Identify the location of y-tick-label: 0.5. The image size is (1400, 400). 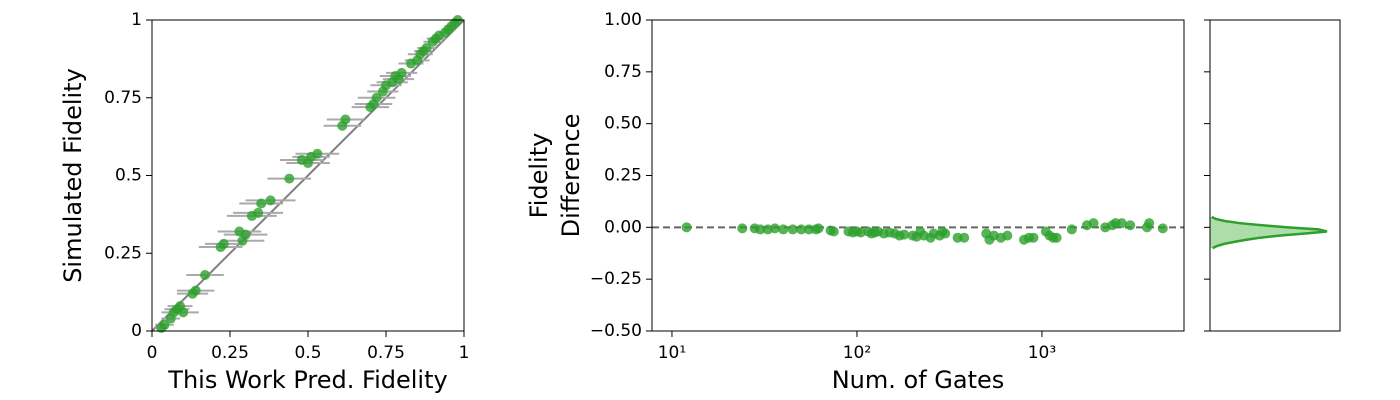
(128, 176).